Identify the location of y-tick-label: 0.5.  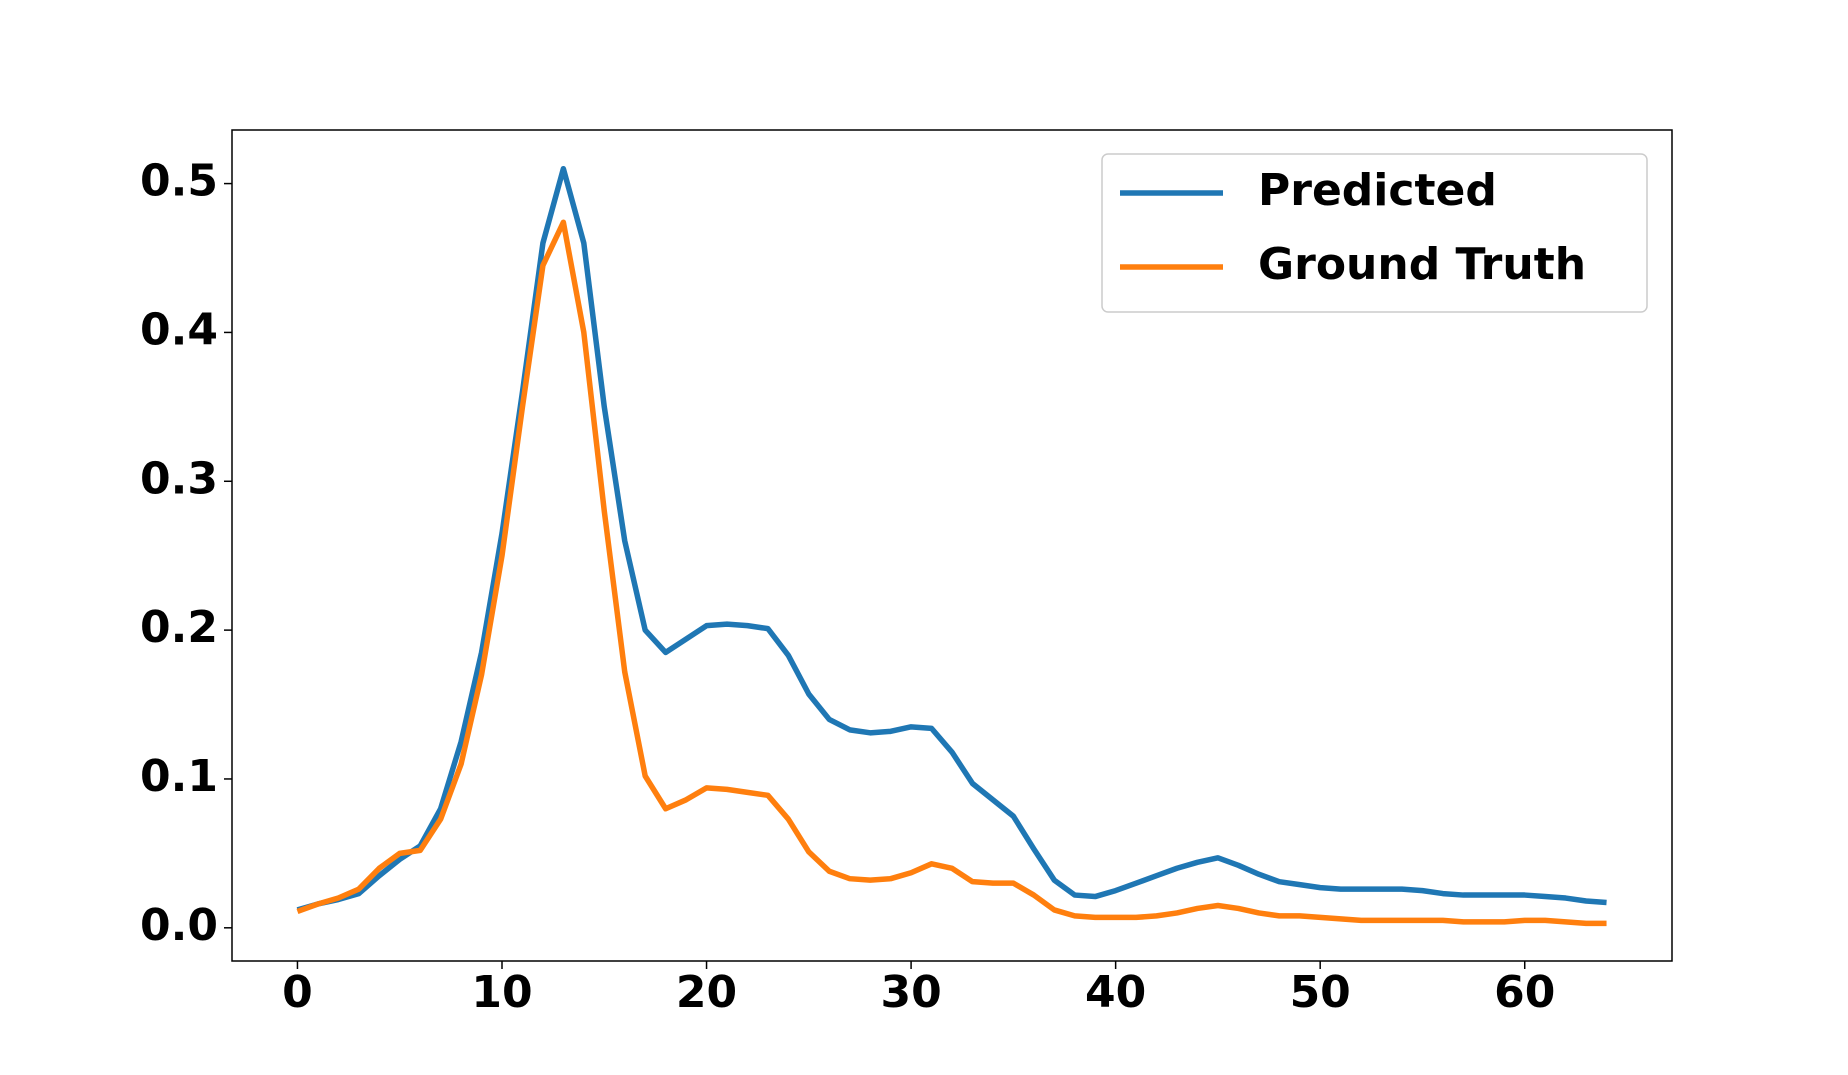
(179, 181).